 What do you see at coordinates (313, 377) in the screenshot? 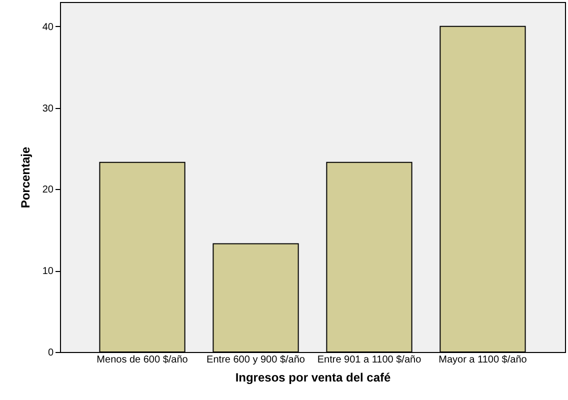
I see `x-axis-title: Ingresos por venta del café` at bounding box center [313, 377].